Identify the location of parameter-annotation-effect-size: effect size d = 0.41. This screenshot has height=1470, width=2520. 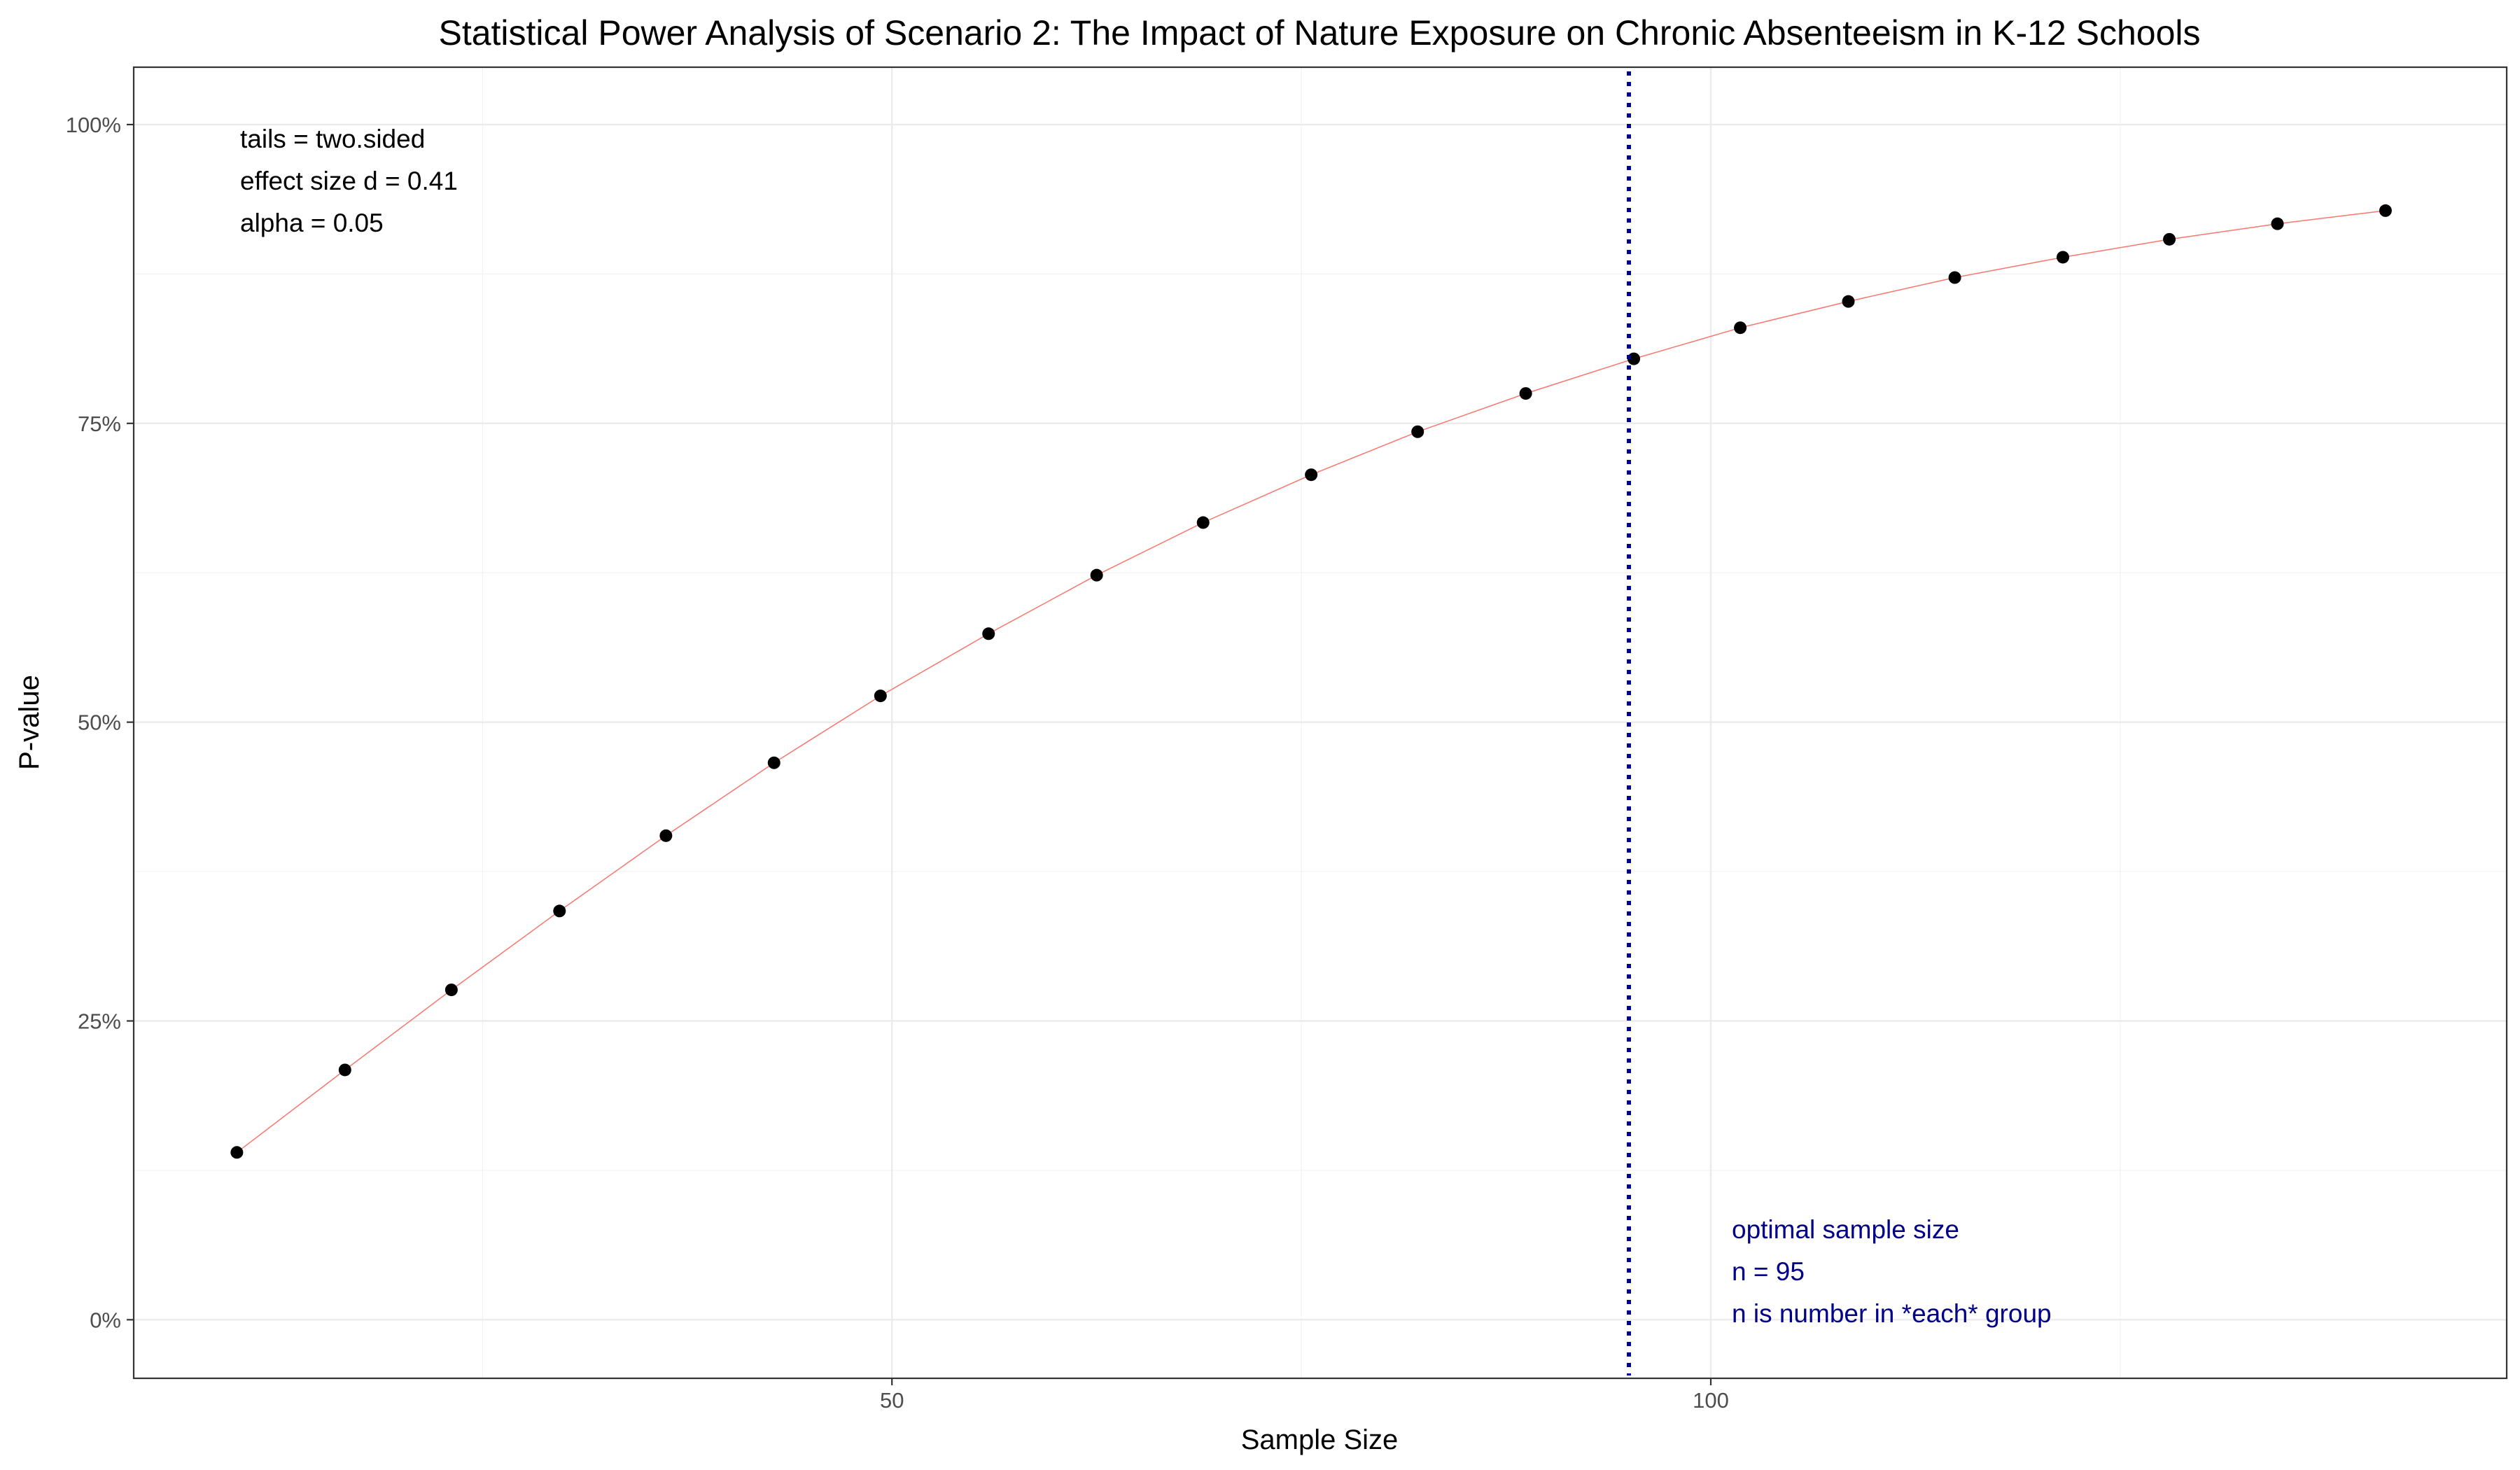
(349, 181).